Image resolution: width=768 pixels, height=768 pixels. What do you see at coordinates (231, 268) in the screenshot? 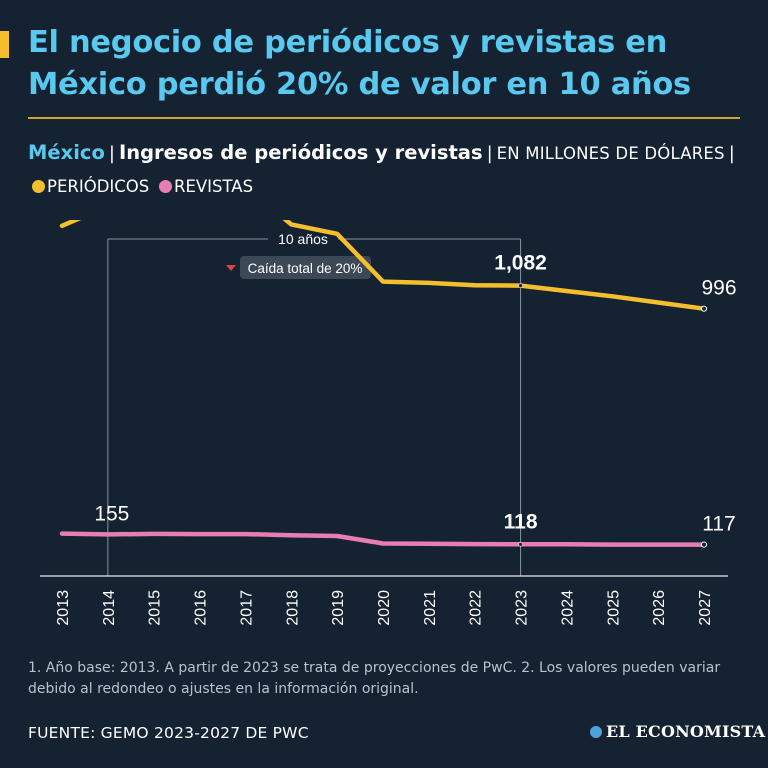
I see `down-arrow-icon` at bounding box center [231, 268].